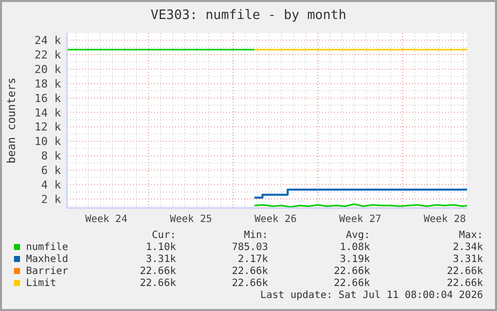  What do you see at coordinates (248, 15) in the screenshot?
I see `chart-title: VE303: numfile - by month` at bounding box center [248, 15].